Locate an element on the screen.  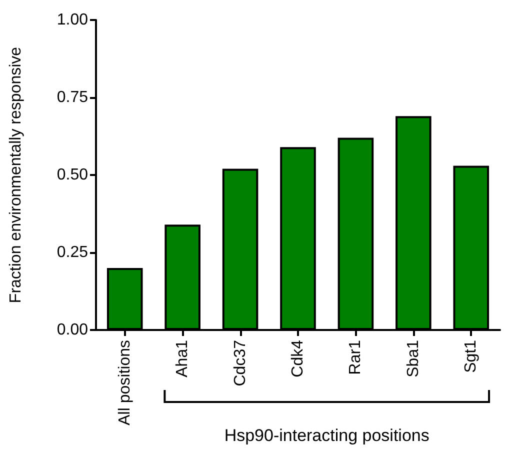
y-tick-label: 1.00 is located at coordinates (72, 20).